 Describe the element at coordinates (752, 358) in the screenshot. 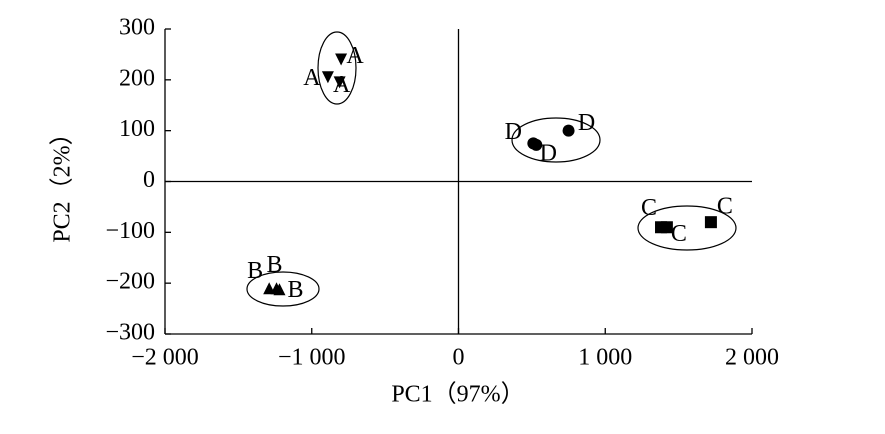

I see `x-tick-label: 2 000` at that location.